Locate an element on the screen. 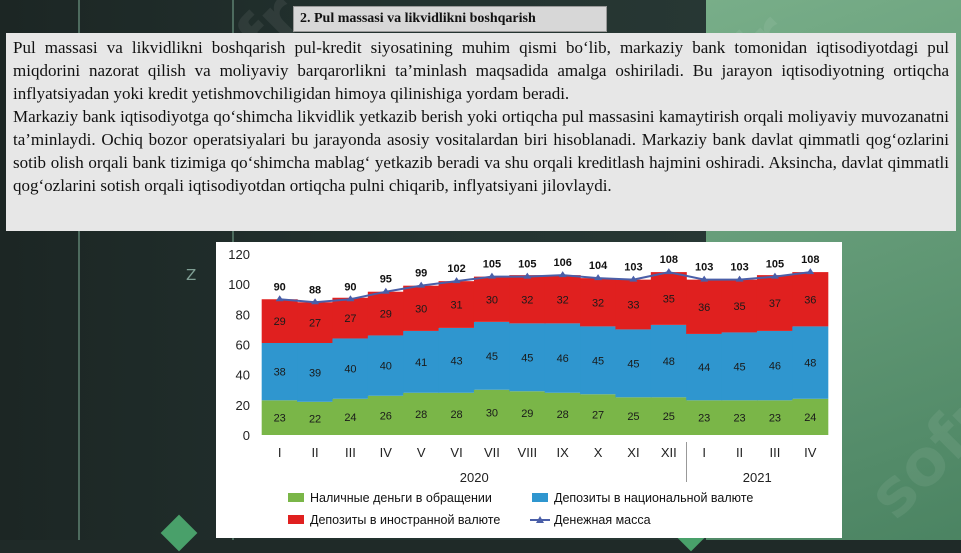 Image resolution: width=961 pixels, height=553 pixels. data-label: 40 is located at coordinates (386, 367).